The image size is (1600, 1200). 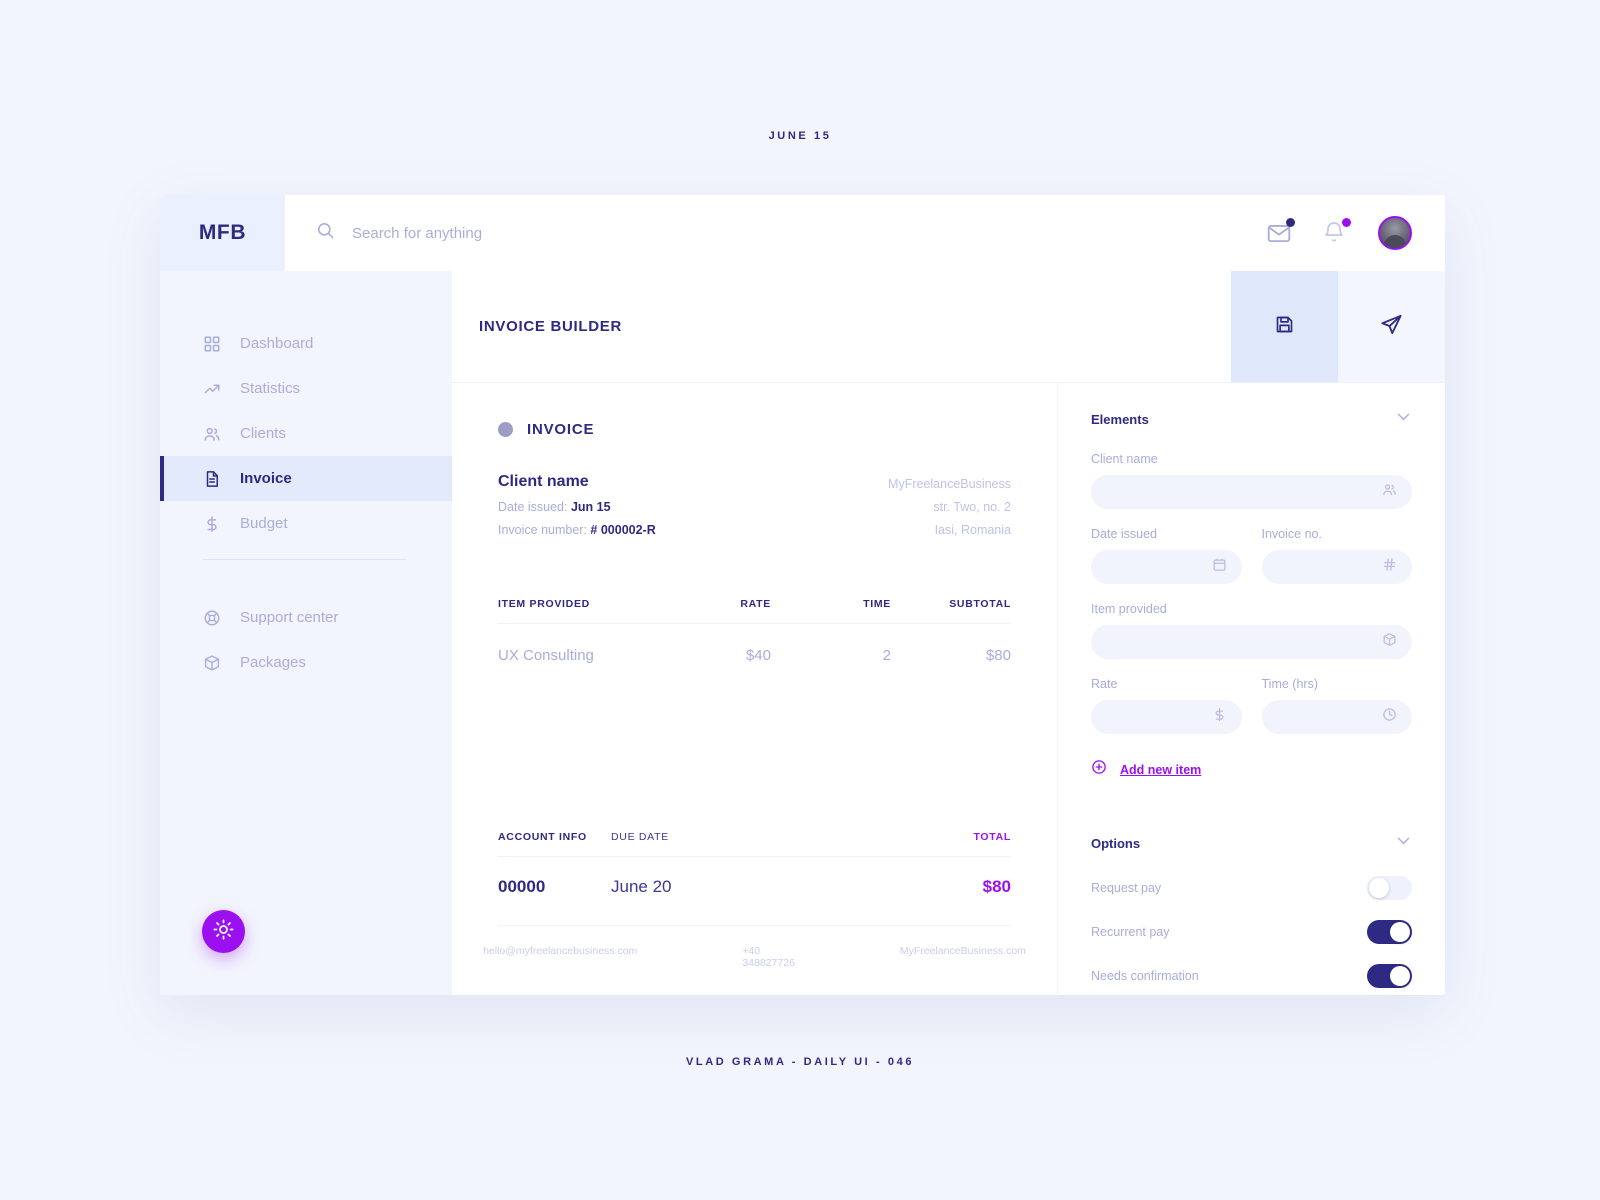 What do you see at coordinates (998, 656) in the screenshot?
I see `cell-subtotal: $80` at bounding box center [998, 656].